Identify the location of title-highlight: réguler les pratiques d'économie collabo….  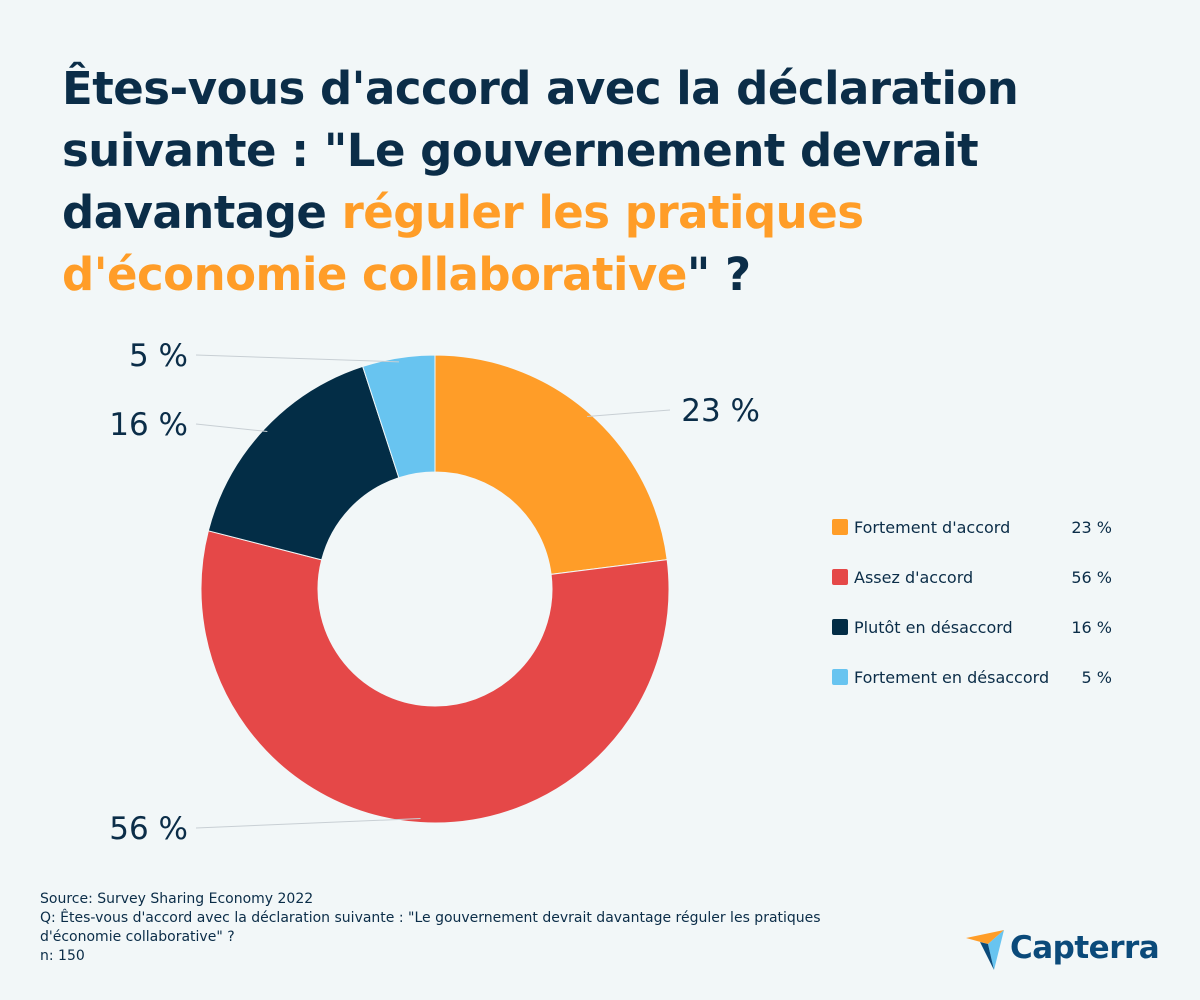
(463, 243).